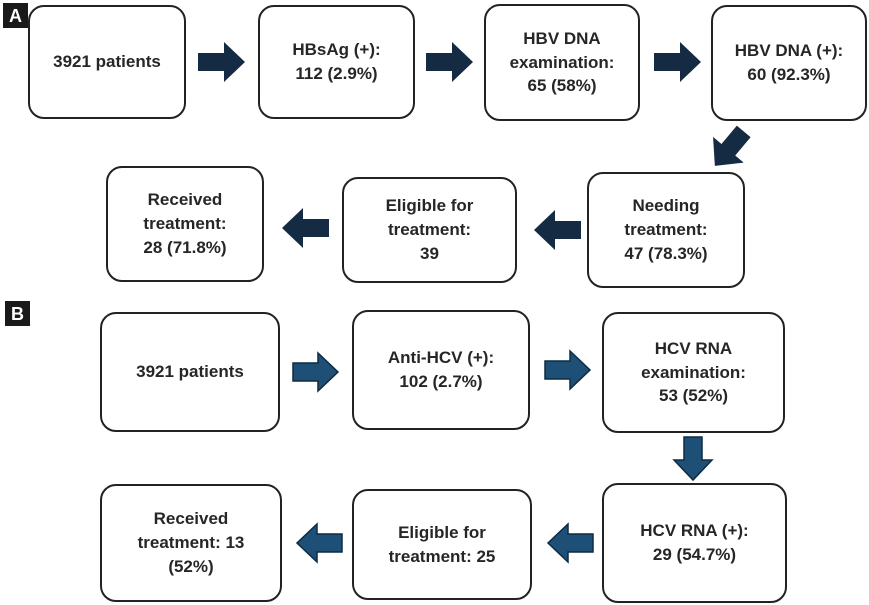 The image size is (869, 605). Describe the element at coordinates (442, 544) in the screenshot. I see `box-b-eligible-treatment: Eligible for treatment: 25` at that location.